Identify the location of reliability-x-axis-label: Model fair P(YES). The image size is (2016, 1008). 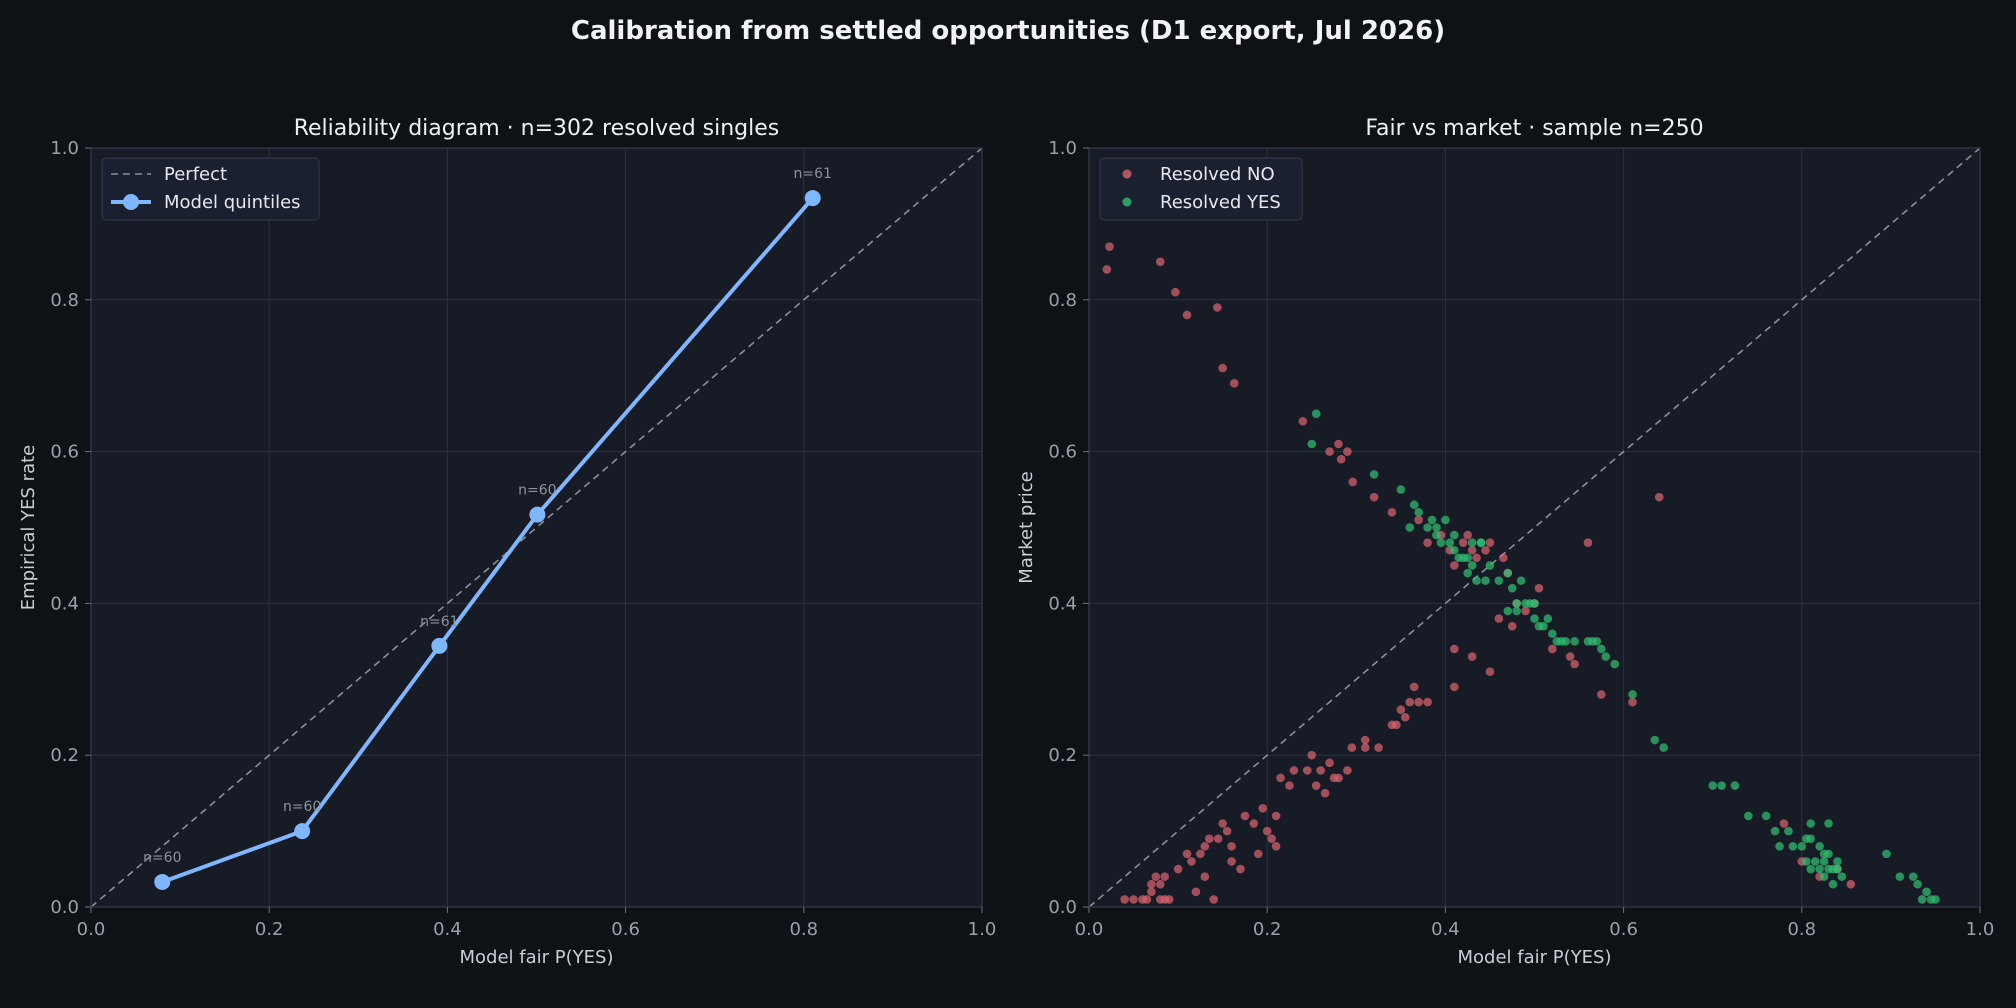
(537, 957).